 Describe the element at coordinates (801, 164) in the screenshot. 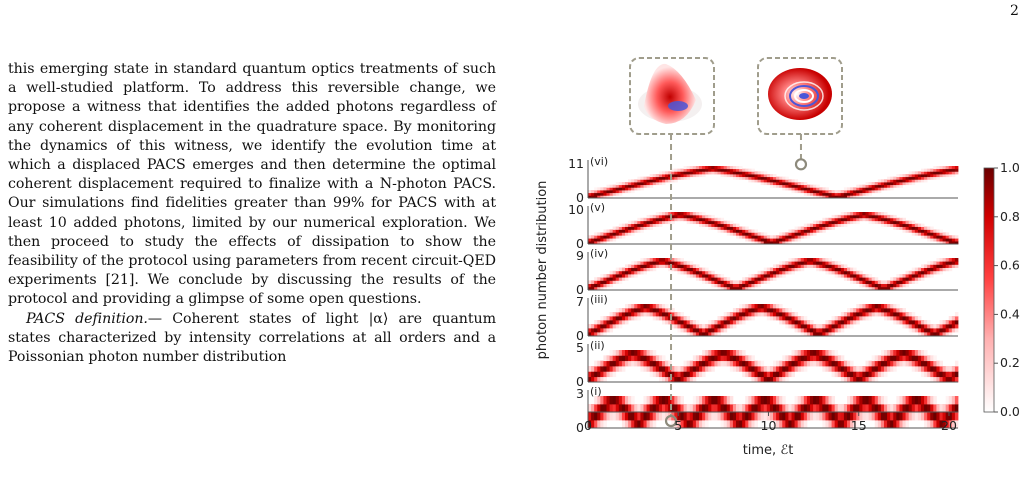

I see `time-marker-circle` at that location.